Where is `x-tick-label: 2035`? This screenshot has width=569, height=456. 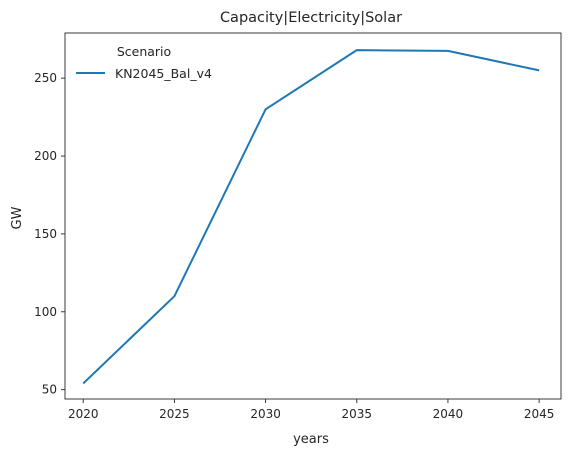 x-tick-label: 2035 is located at coordinates (356, 414).